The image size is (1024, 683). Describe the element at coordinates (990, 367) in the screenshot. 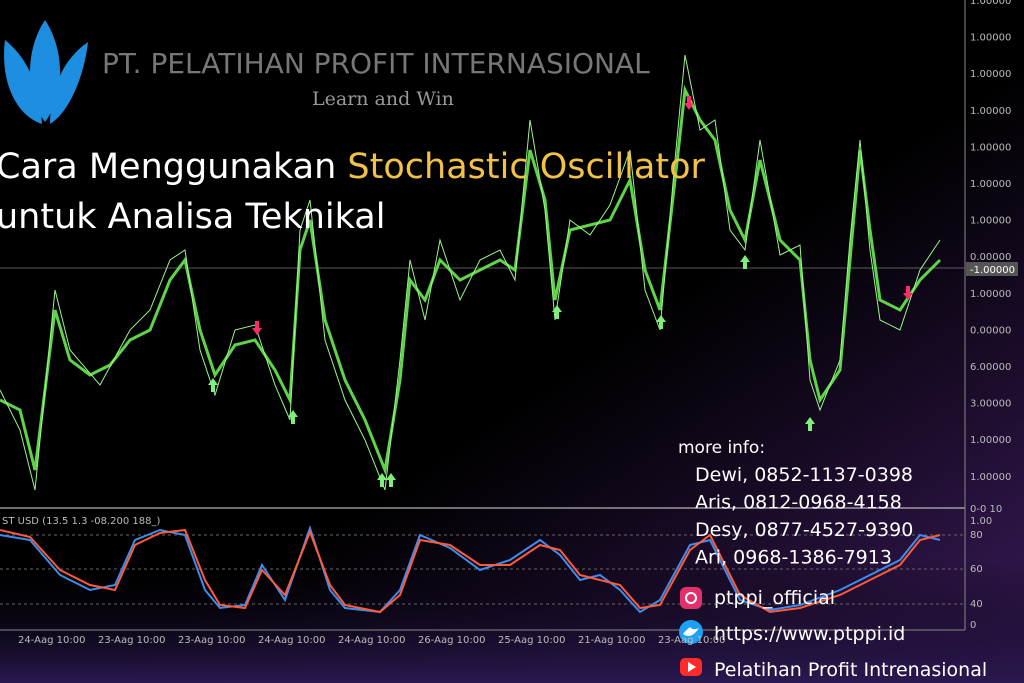

I see `price-label: 6.00000` at that location.